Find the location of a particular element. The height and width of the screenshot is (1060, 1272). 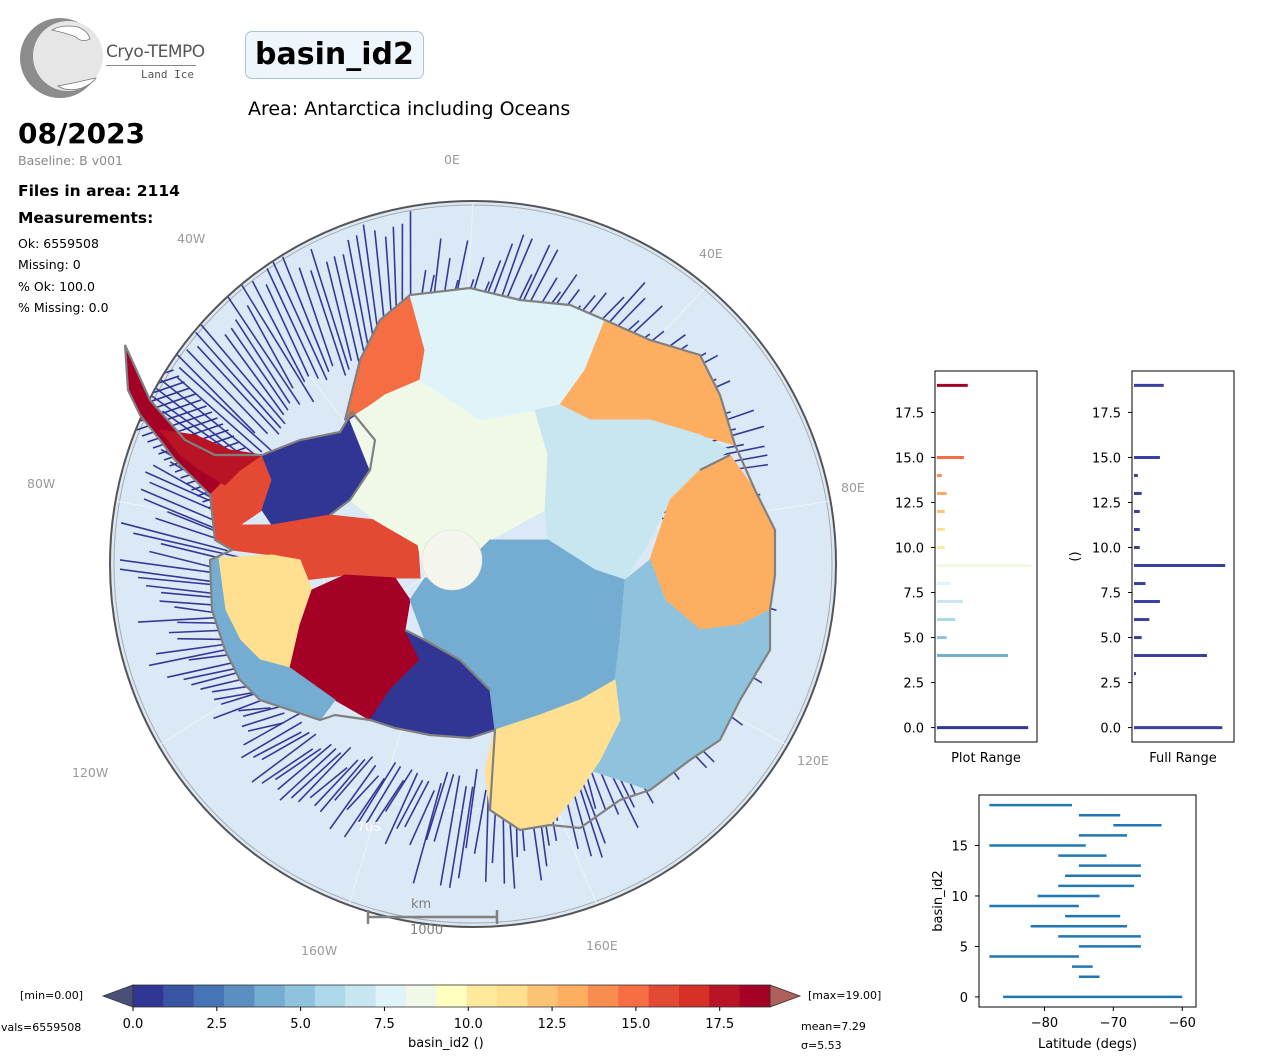

colorbar-over-arrow is located at coordinates (785, 996).